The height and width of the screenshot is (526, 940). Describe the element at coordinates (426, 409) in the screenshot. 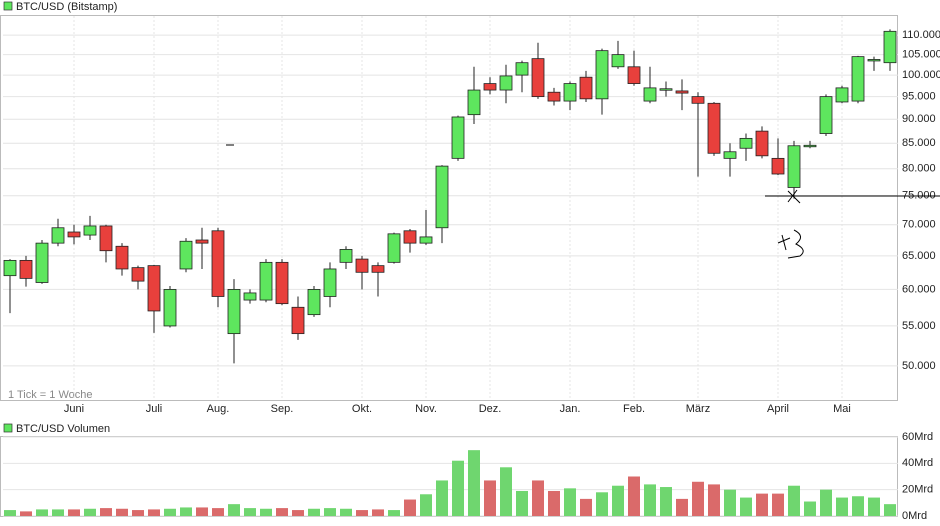

I see `x-tick-label: Nov.` at that location.